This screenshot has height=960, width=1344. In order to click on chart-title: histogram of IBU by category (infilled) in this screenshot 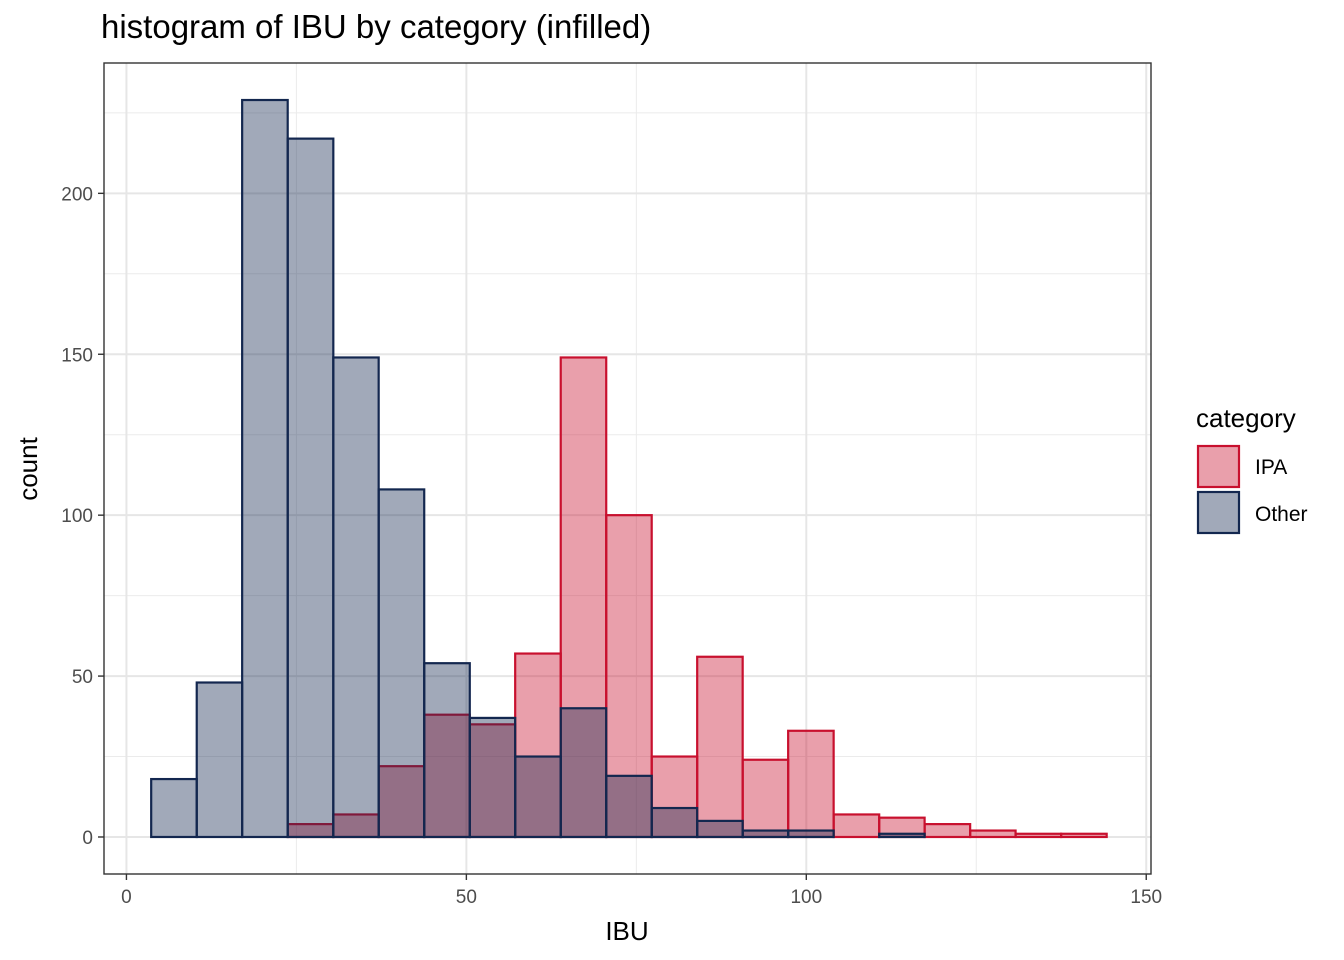, I will do `click(376, 26)`.